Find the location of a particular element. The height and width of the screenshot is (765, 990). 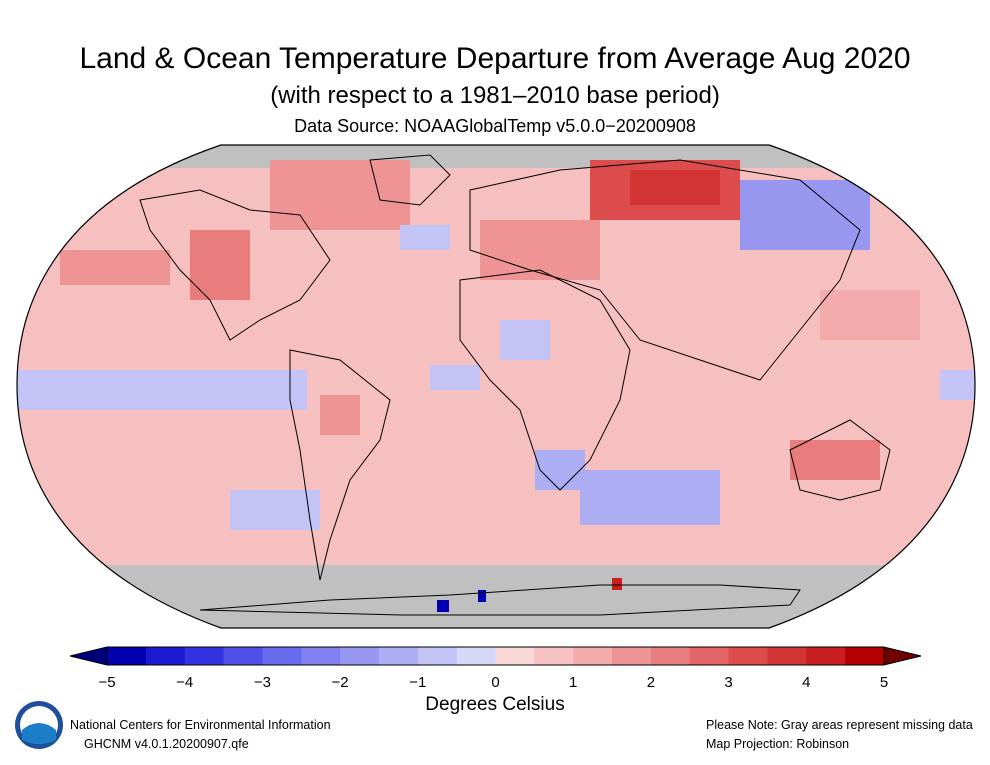

australia-coast is located at coordinates (840, 460).